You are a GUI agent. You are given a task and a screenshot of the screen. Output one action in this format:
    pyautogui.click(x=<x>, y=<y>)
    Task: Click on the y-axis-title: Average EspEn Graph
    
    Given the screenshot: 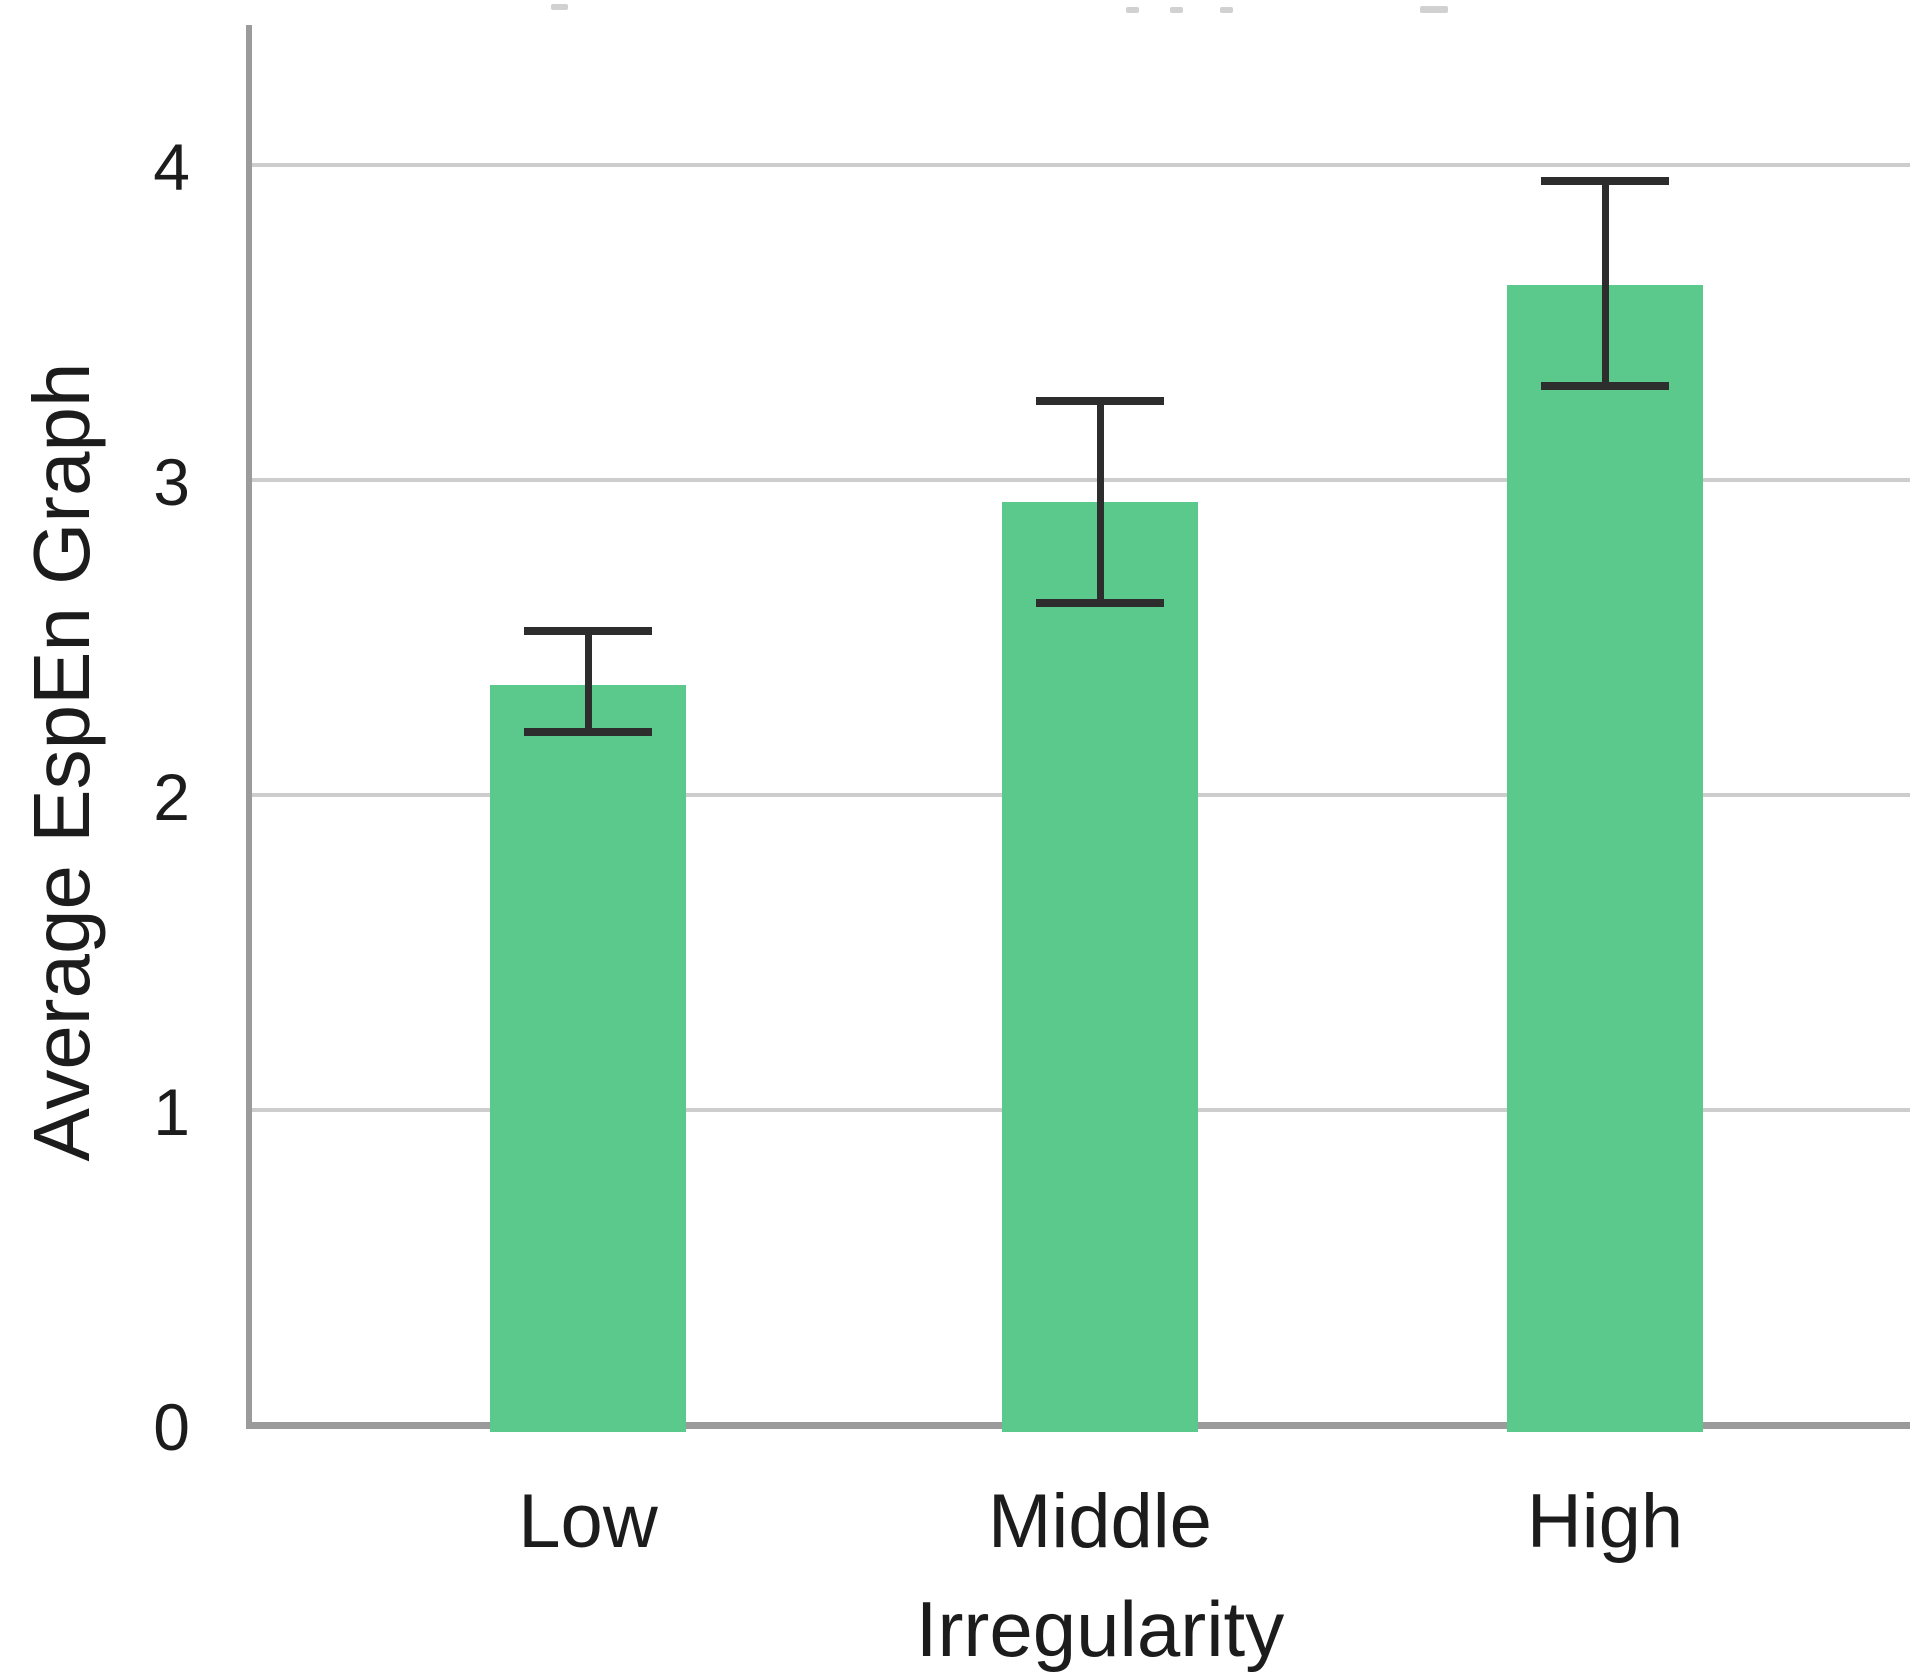 What is the action you would take?
    pyautogui.click(x=61, y=762)
    